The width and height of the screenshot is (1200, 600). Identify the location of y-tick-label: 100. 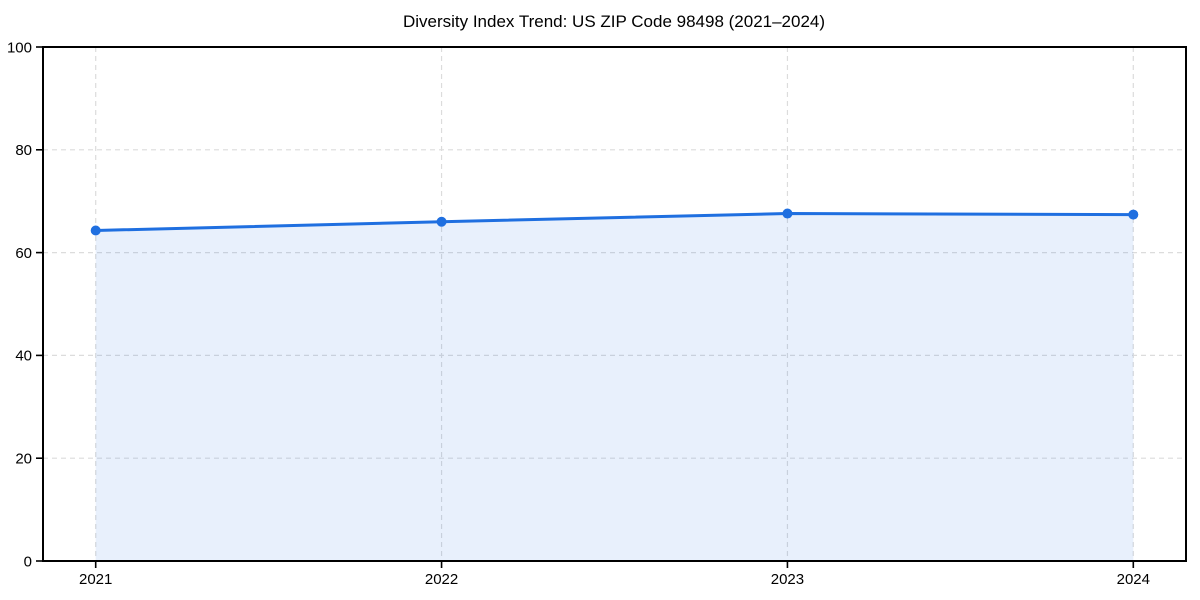
(19, 47).